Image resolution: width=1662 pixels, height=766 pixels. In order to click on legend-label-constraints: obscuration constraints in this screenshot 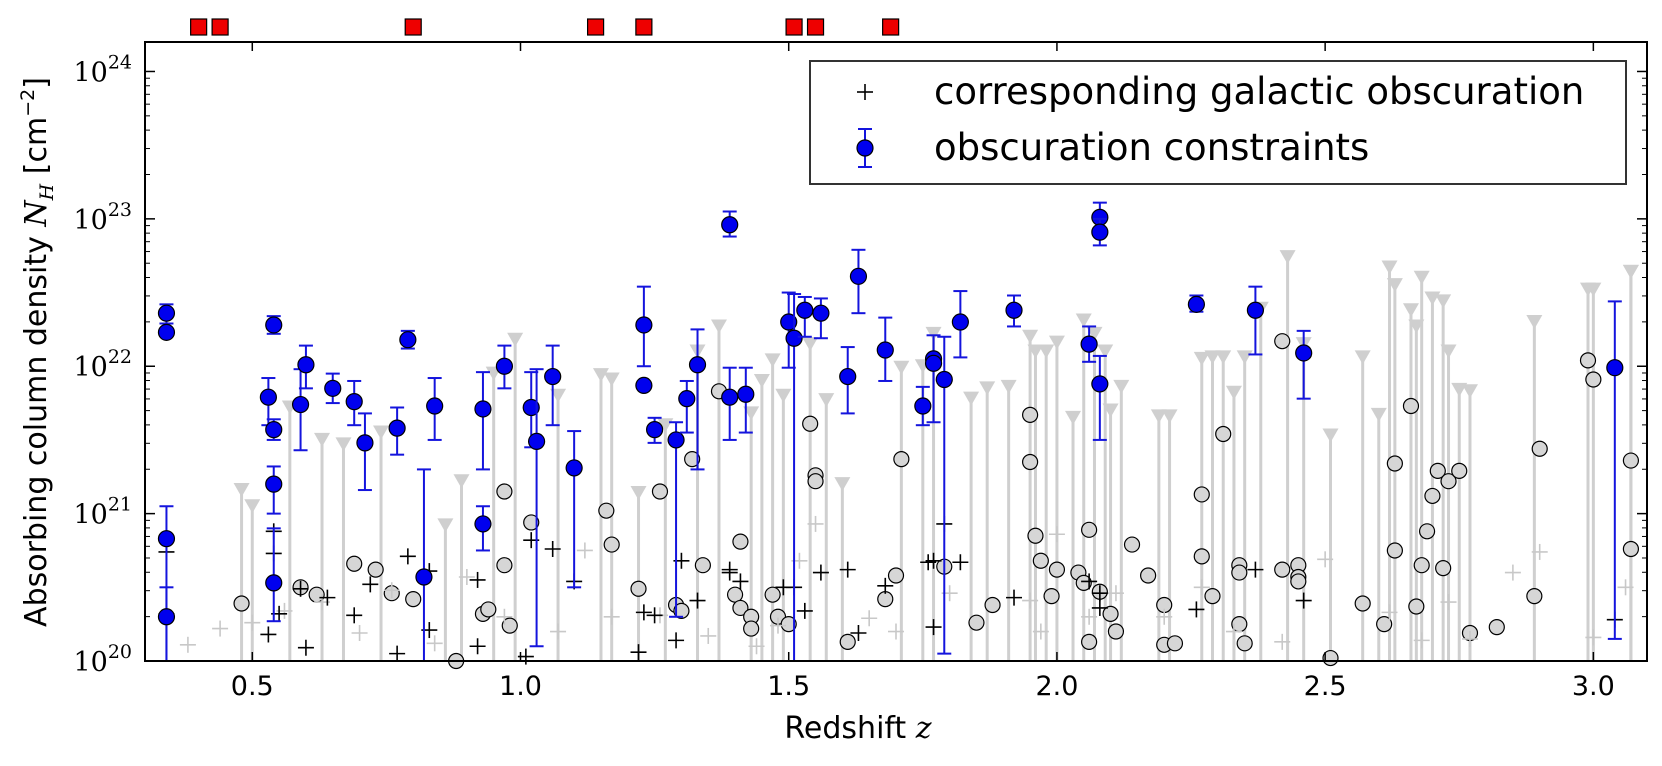, I will do `click(1151, 147)`.